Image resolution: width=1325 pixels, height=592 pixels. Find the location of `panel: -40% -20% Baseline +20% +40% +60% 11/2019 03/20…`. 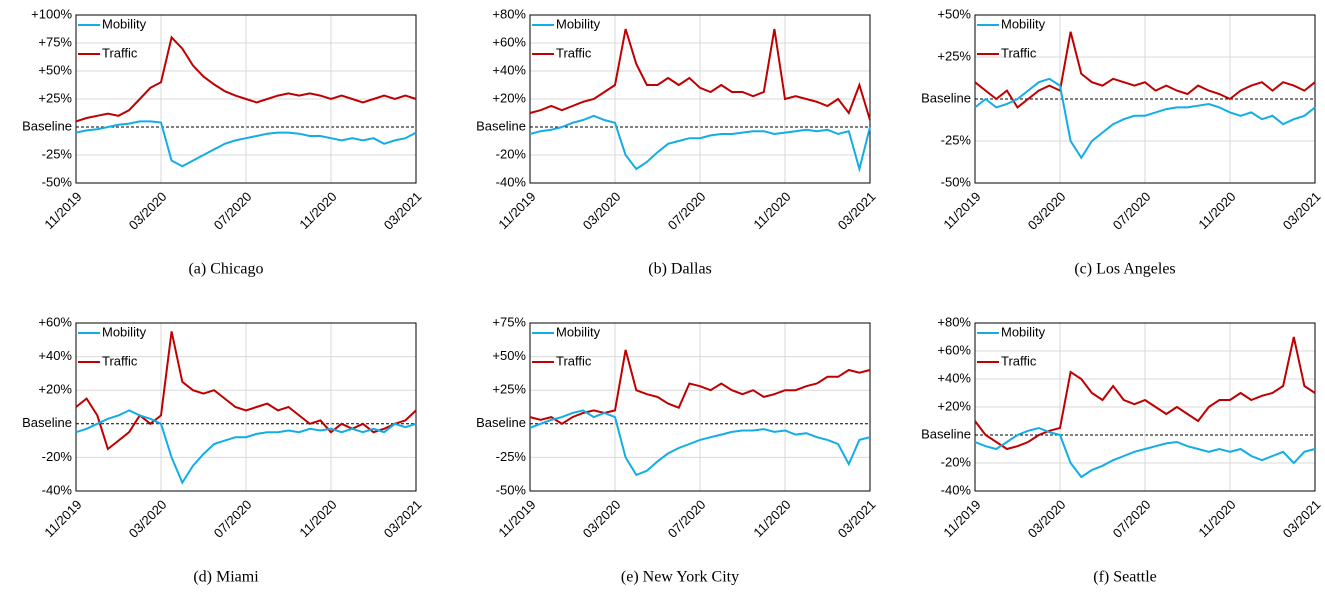

panel: -40% -20% Baseline +20% +40% +60% 11/2019 03/20… is located at coordinates (223, 449).